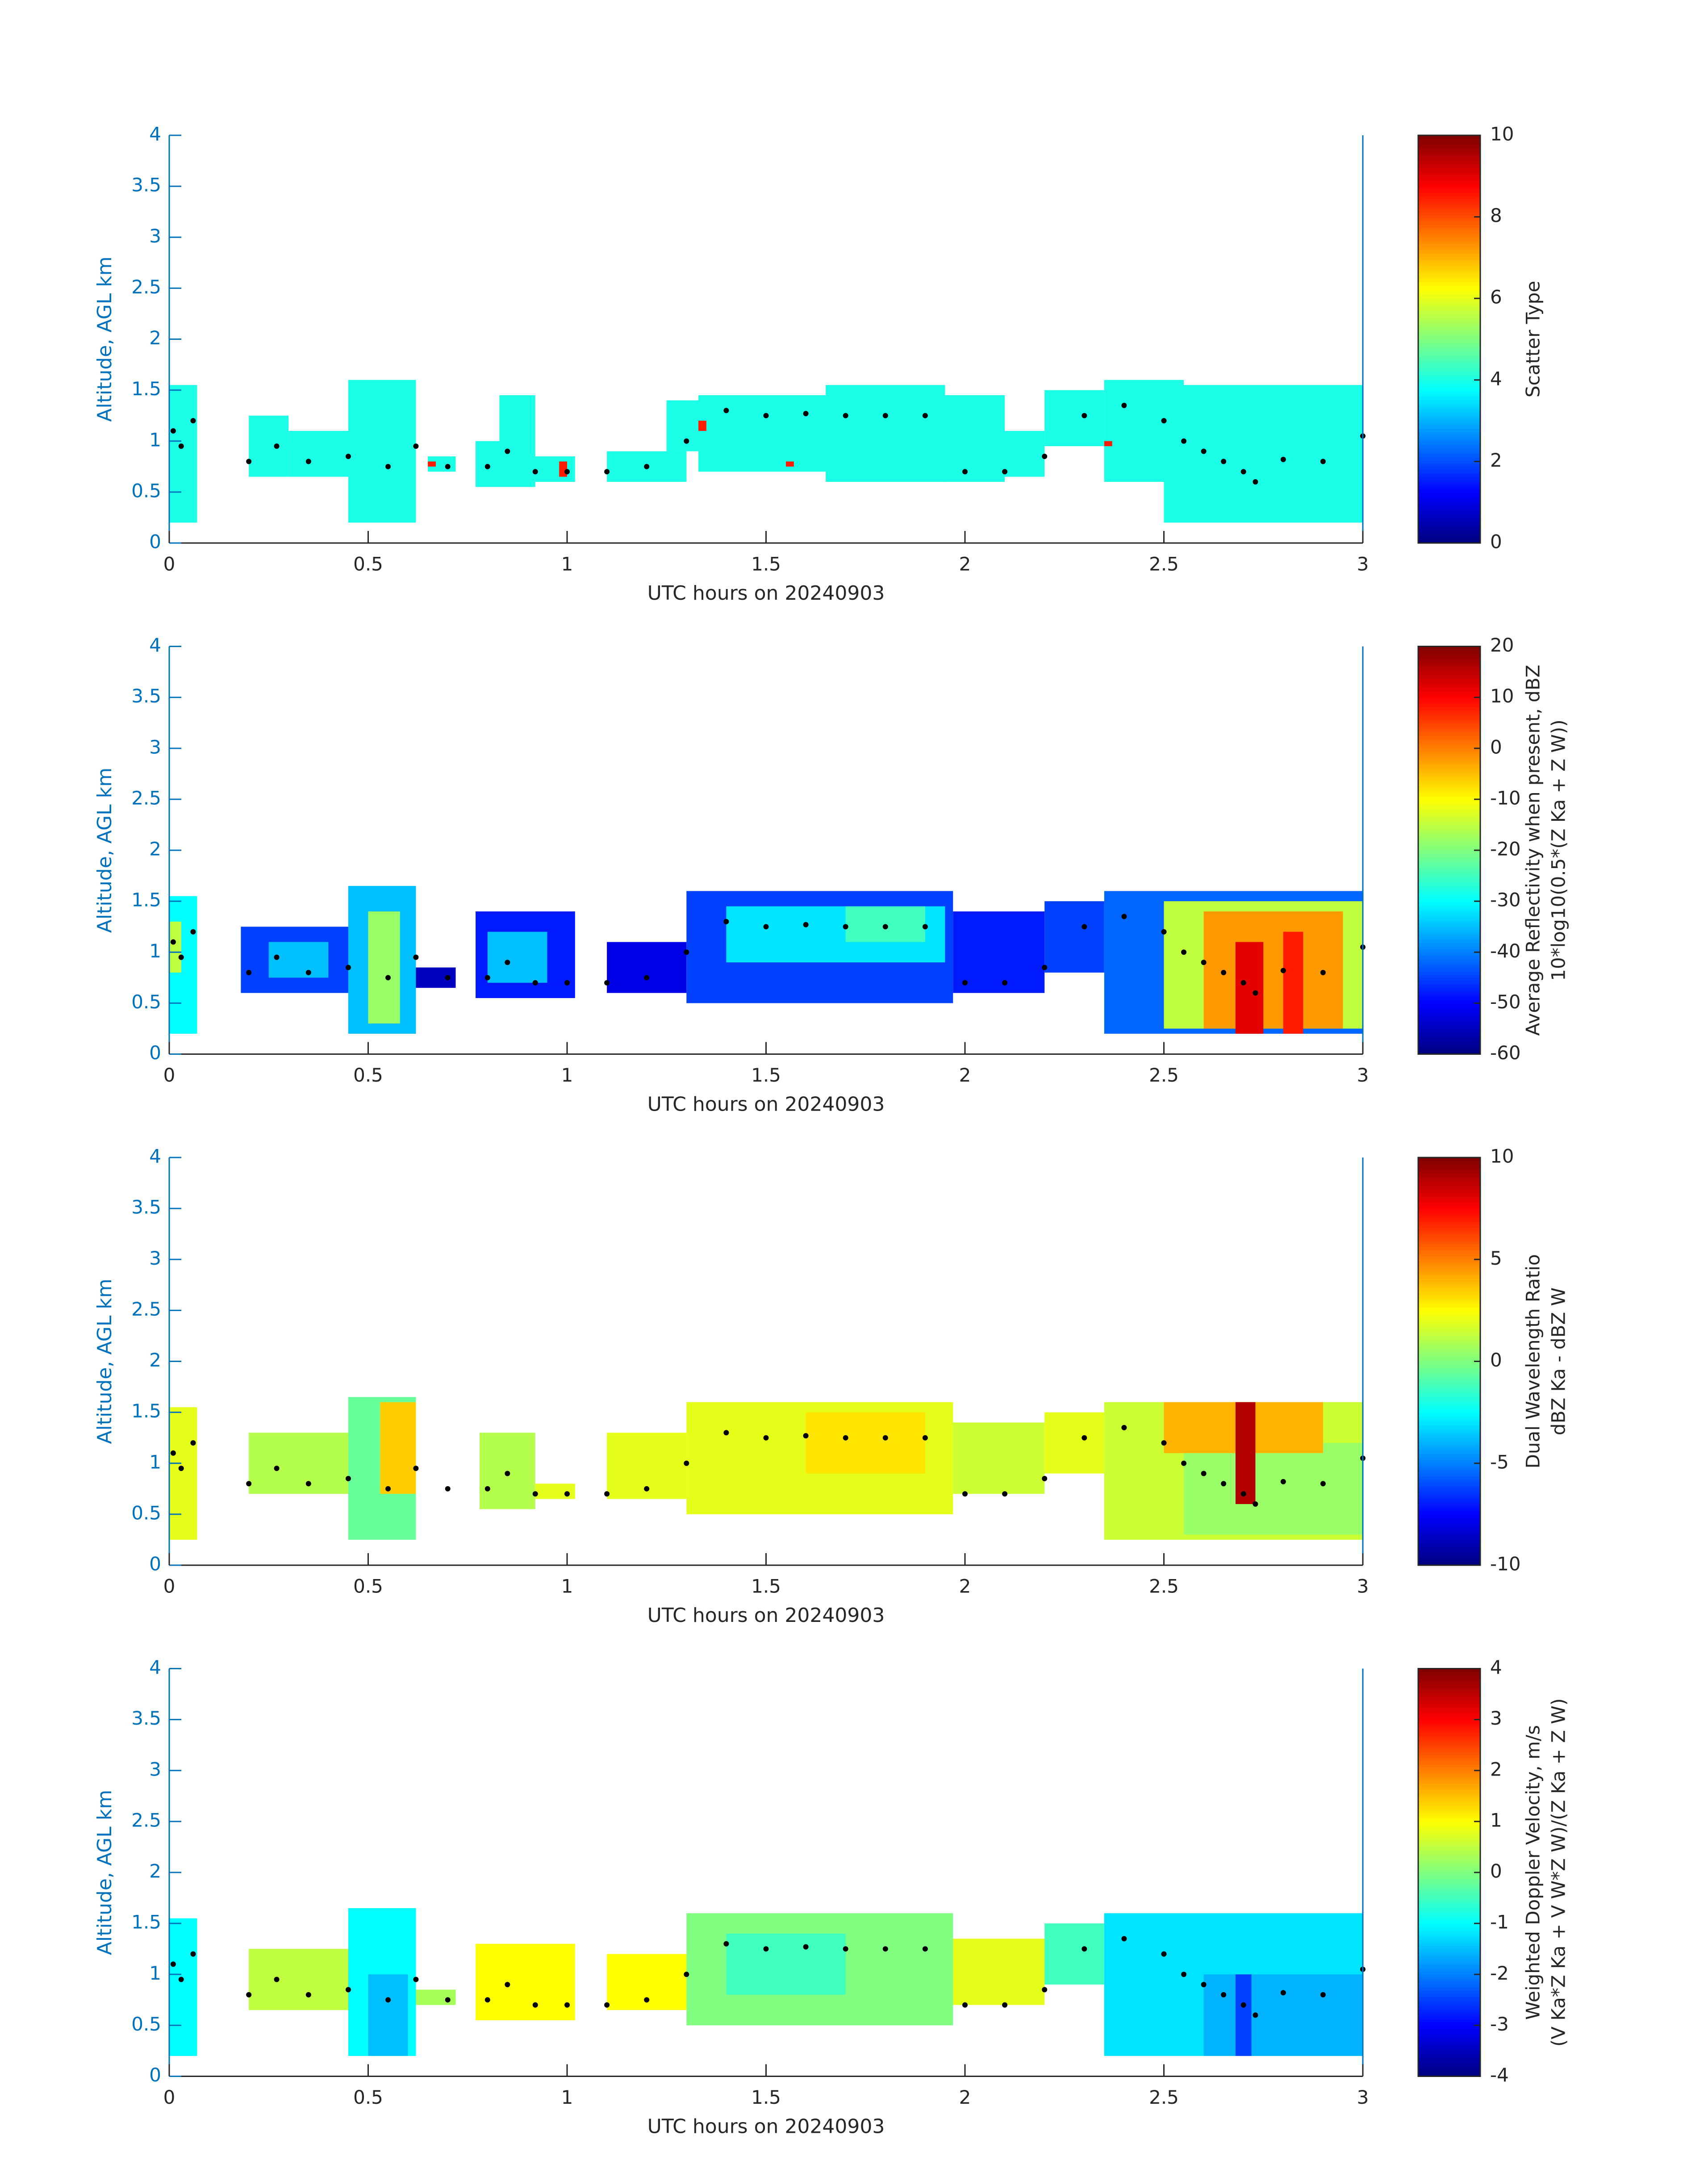 Image resolution: width=1708 pixels, height=2177 pixels. What do you see at coordinates (1496, 378) in the screenshot?
I see `colorbar-tick-label: 4` at bounding box center [1496, 378].